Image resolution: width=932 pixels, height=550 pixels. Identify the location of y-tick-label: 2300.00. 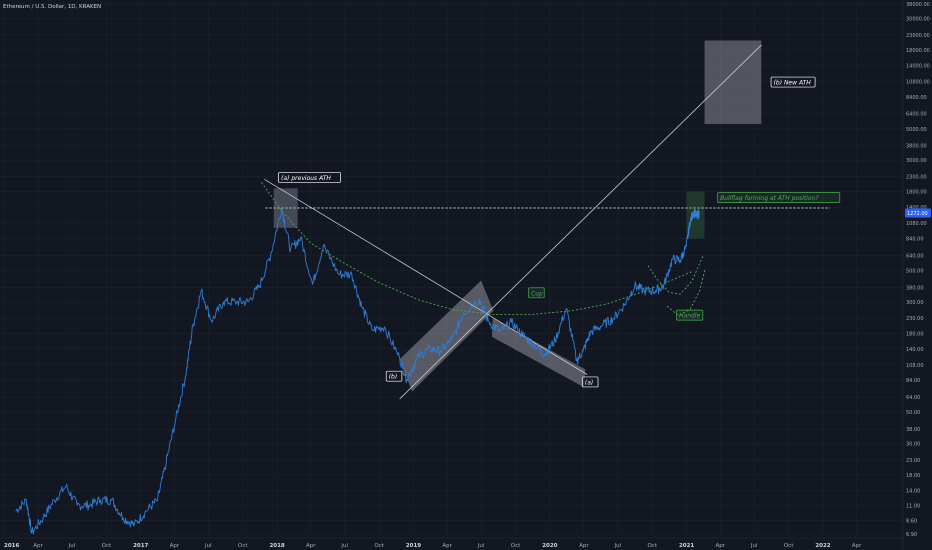
(916, 178).